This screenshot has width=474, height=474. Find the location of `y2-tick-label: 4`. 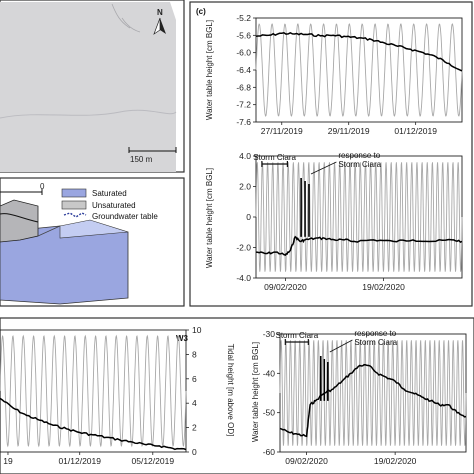

y2-tick-label: 4 is located at coordinates (194, 403).